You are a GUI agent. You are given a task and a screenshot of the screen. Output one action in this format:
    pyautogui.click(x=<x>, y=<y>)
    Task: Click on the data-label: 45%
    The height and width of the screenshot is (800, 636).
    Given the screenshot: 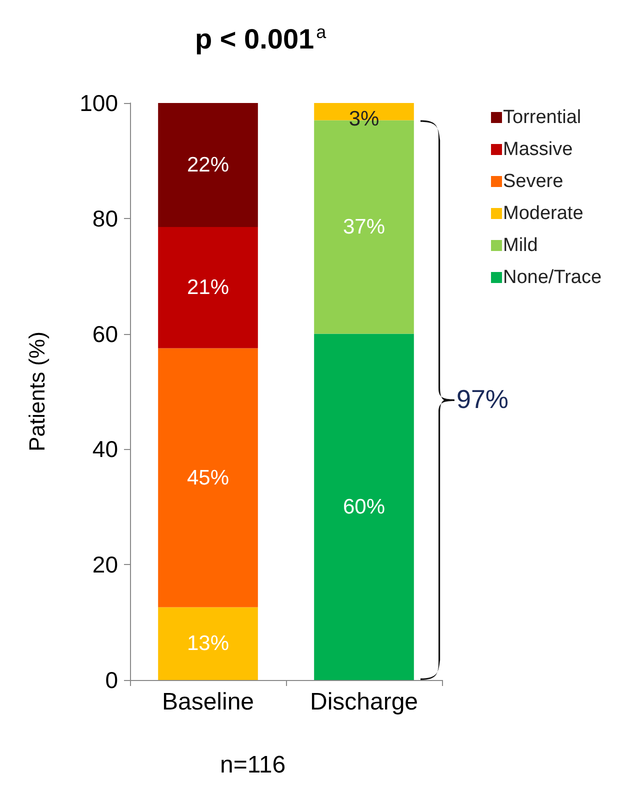 What is the action you would take?
    pyautogui.click(x=208, y=478)
    